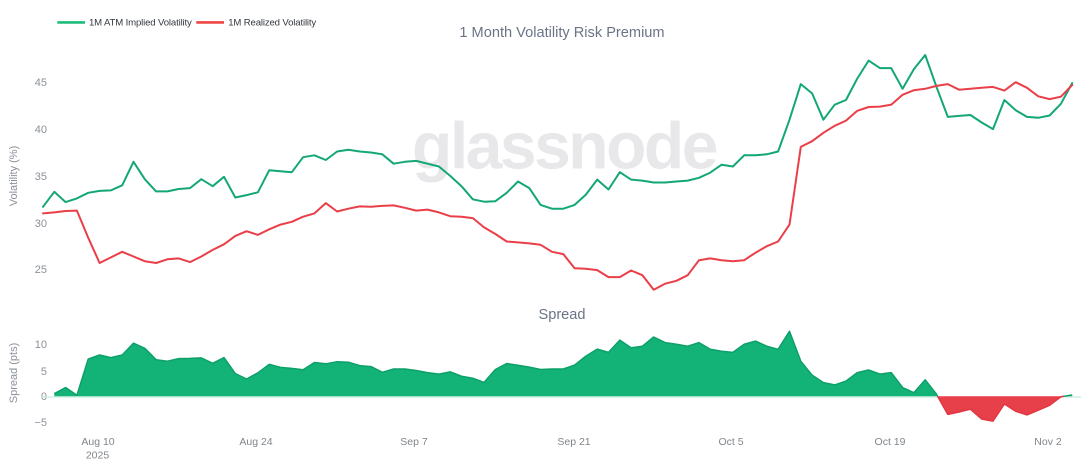  I want to click on svg-text: −5, so click(40, 423).